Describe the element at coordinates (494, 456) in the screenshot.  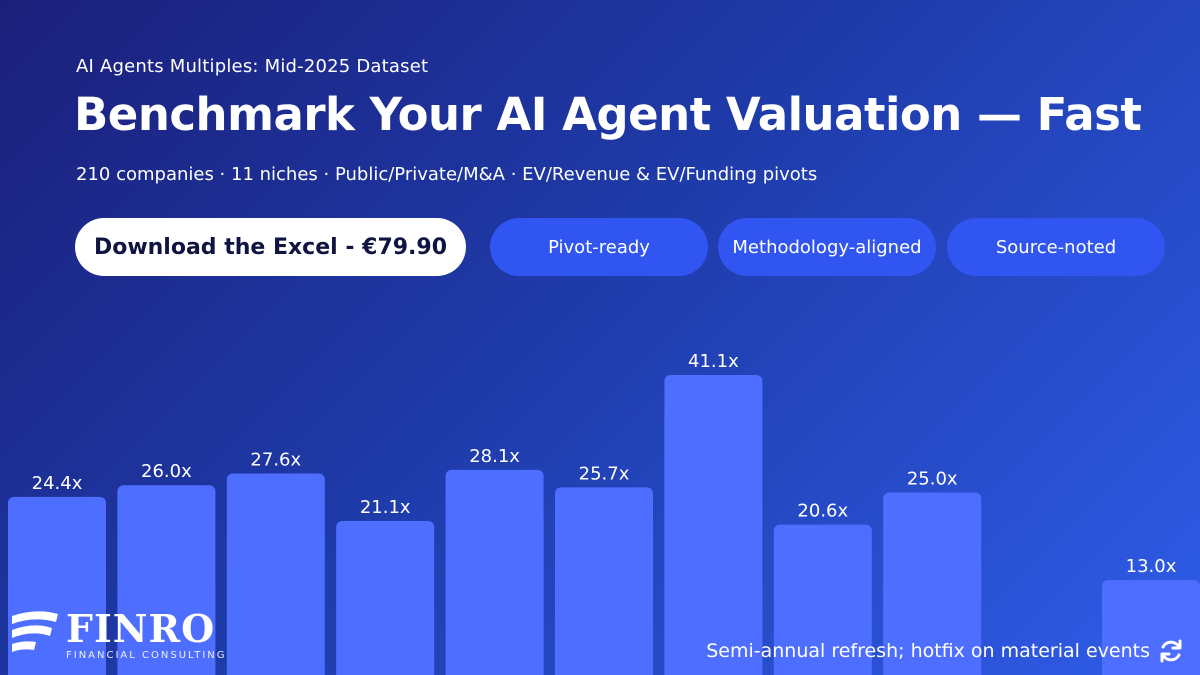
I see `bar-value-label-5: 28.1x` at that location.